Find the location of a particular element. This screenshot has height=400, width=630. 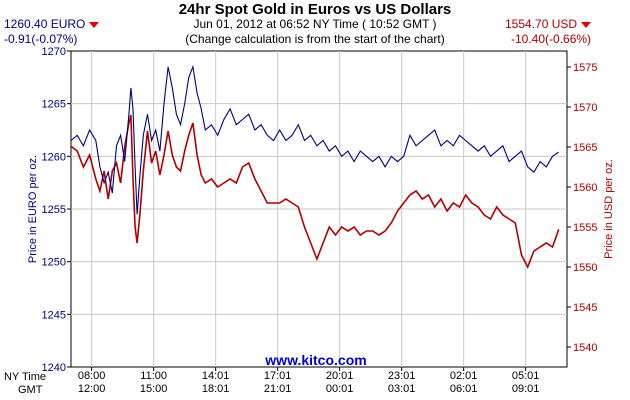

right-axis-ticks: 1540 1545 1550 1555 1560 1565 1570 1575 is located at coordinates (582, 208).